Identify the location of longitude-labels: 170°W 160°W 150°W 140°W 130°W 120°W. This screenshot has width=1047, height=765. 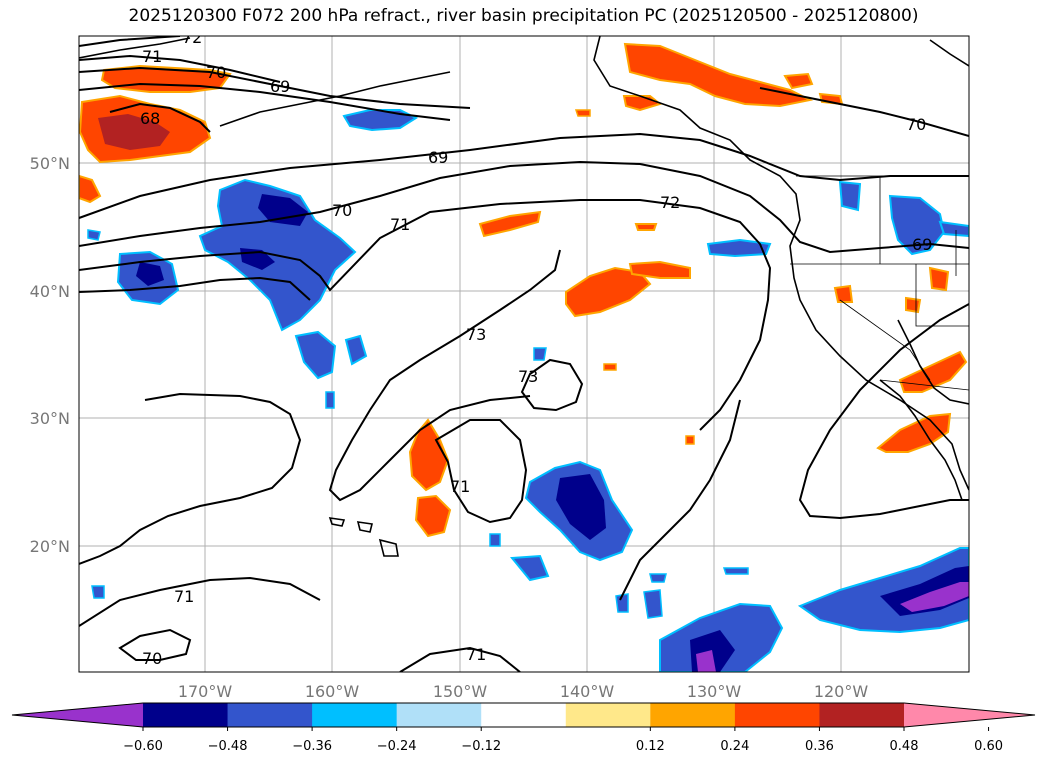
(523, 691).